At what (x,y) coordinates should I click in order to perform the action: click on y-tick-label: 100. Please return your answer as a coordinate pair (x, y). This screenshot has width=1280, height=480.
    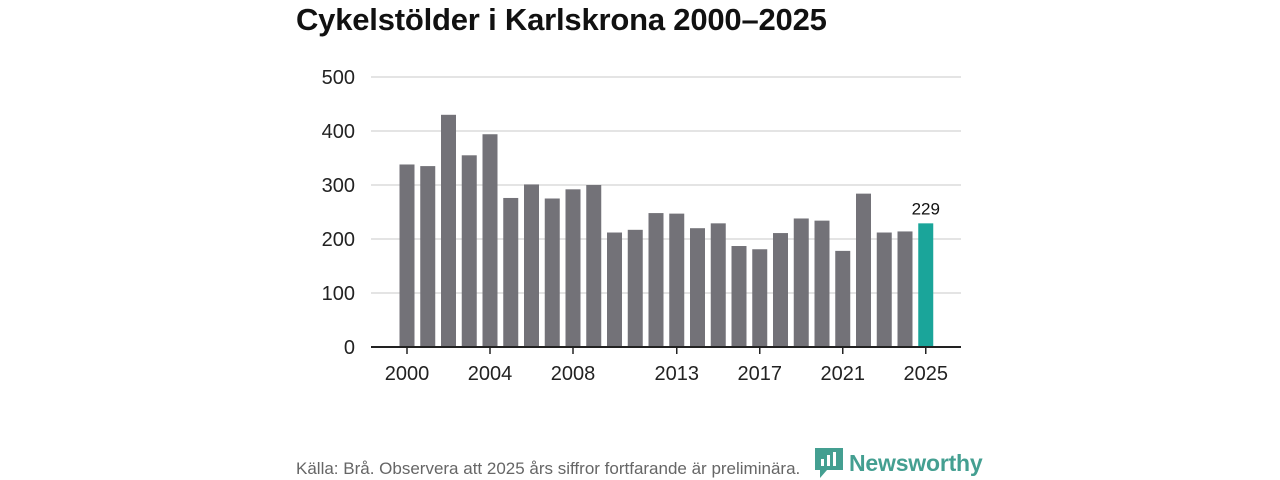
    Looking at the image, I should click on (338, 294).